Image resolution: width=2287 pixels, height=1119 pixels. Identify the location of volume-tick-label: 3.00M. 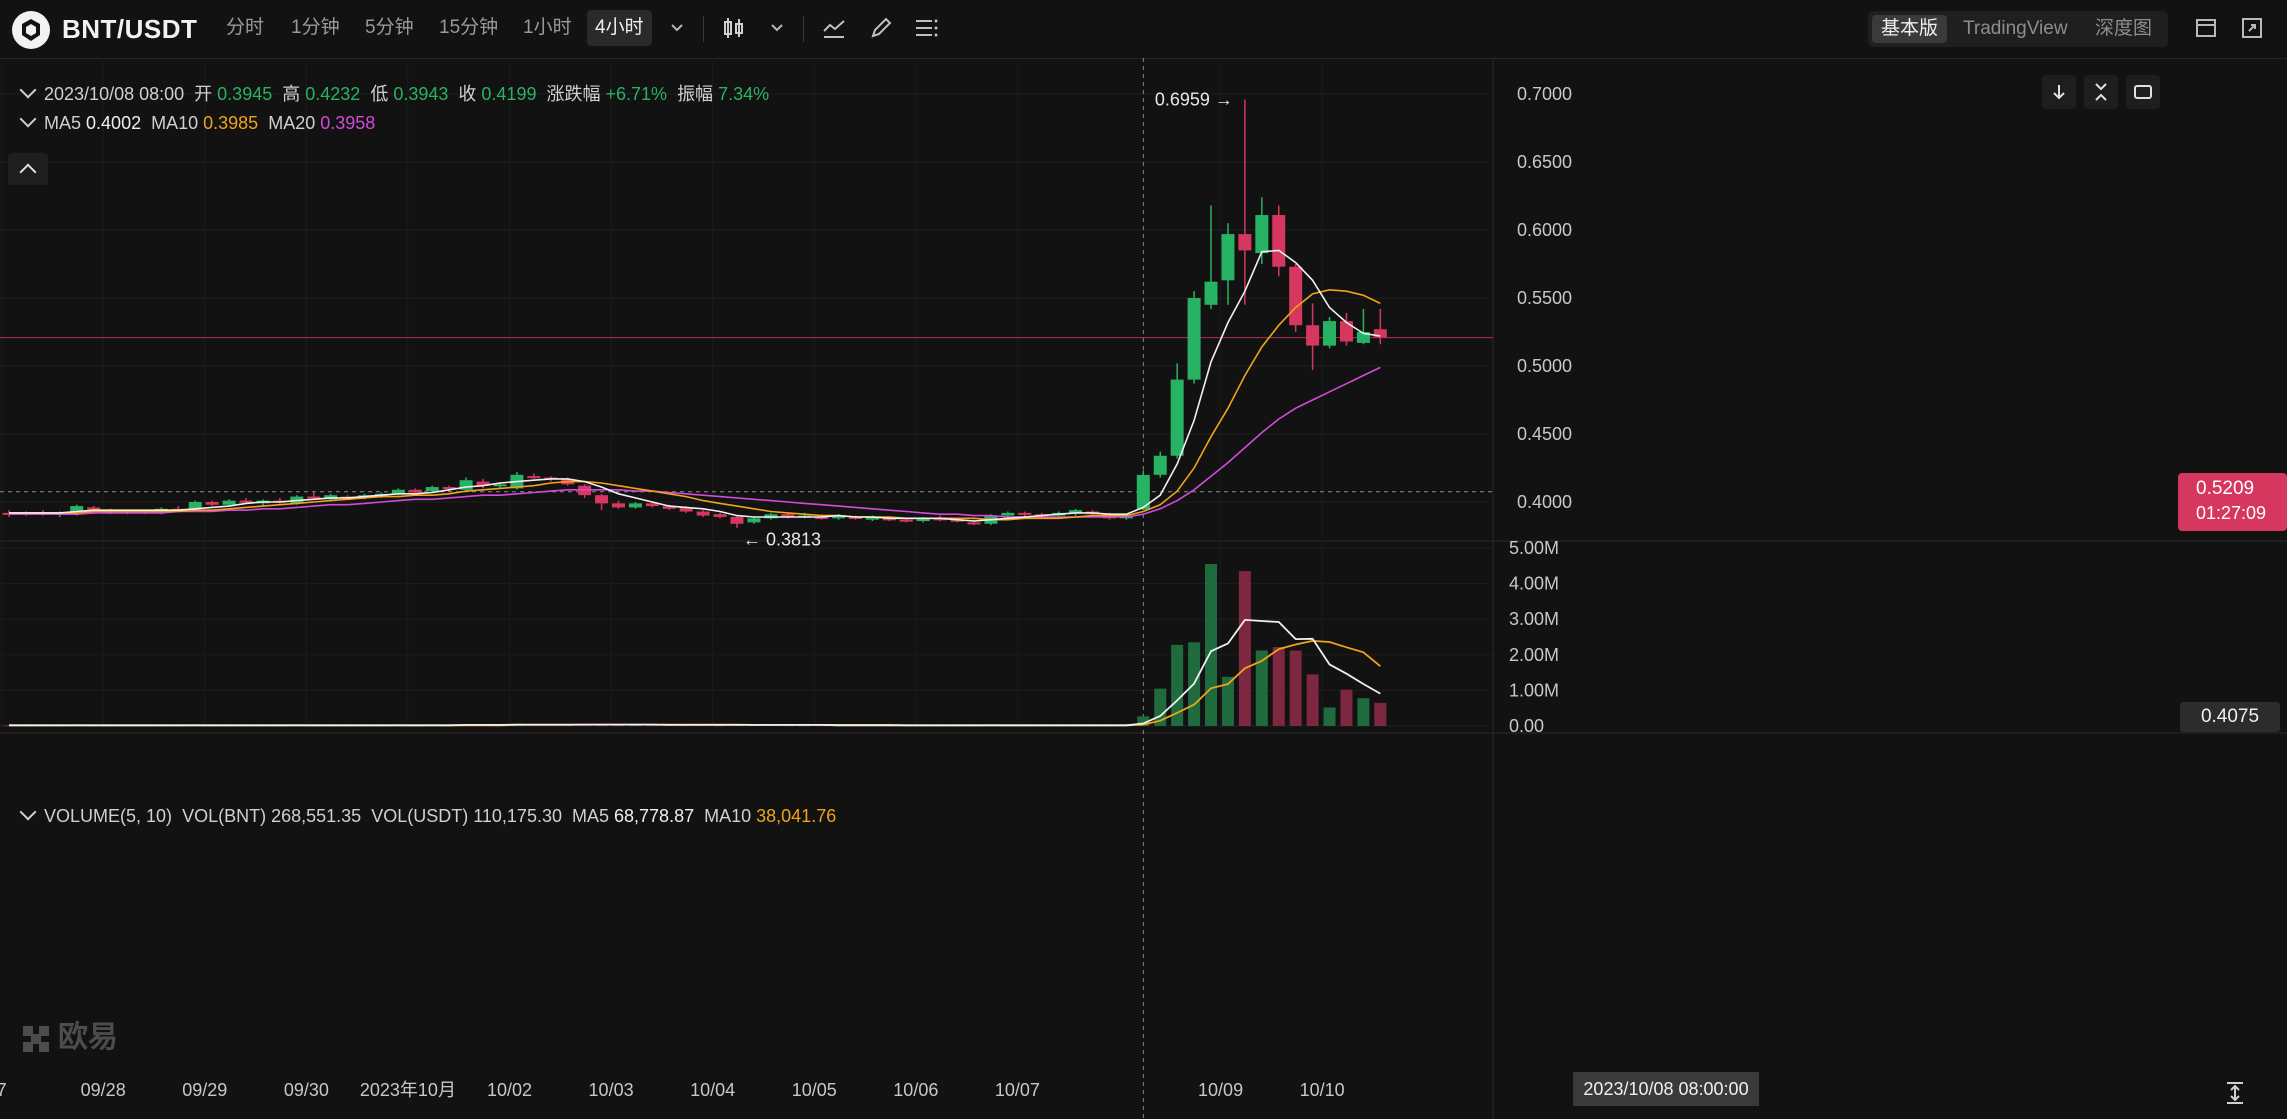
(1534, 619).